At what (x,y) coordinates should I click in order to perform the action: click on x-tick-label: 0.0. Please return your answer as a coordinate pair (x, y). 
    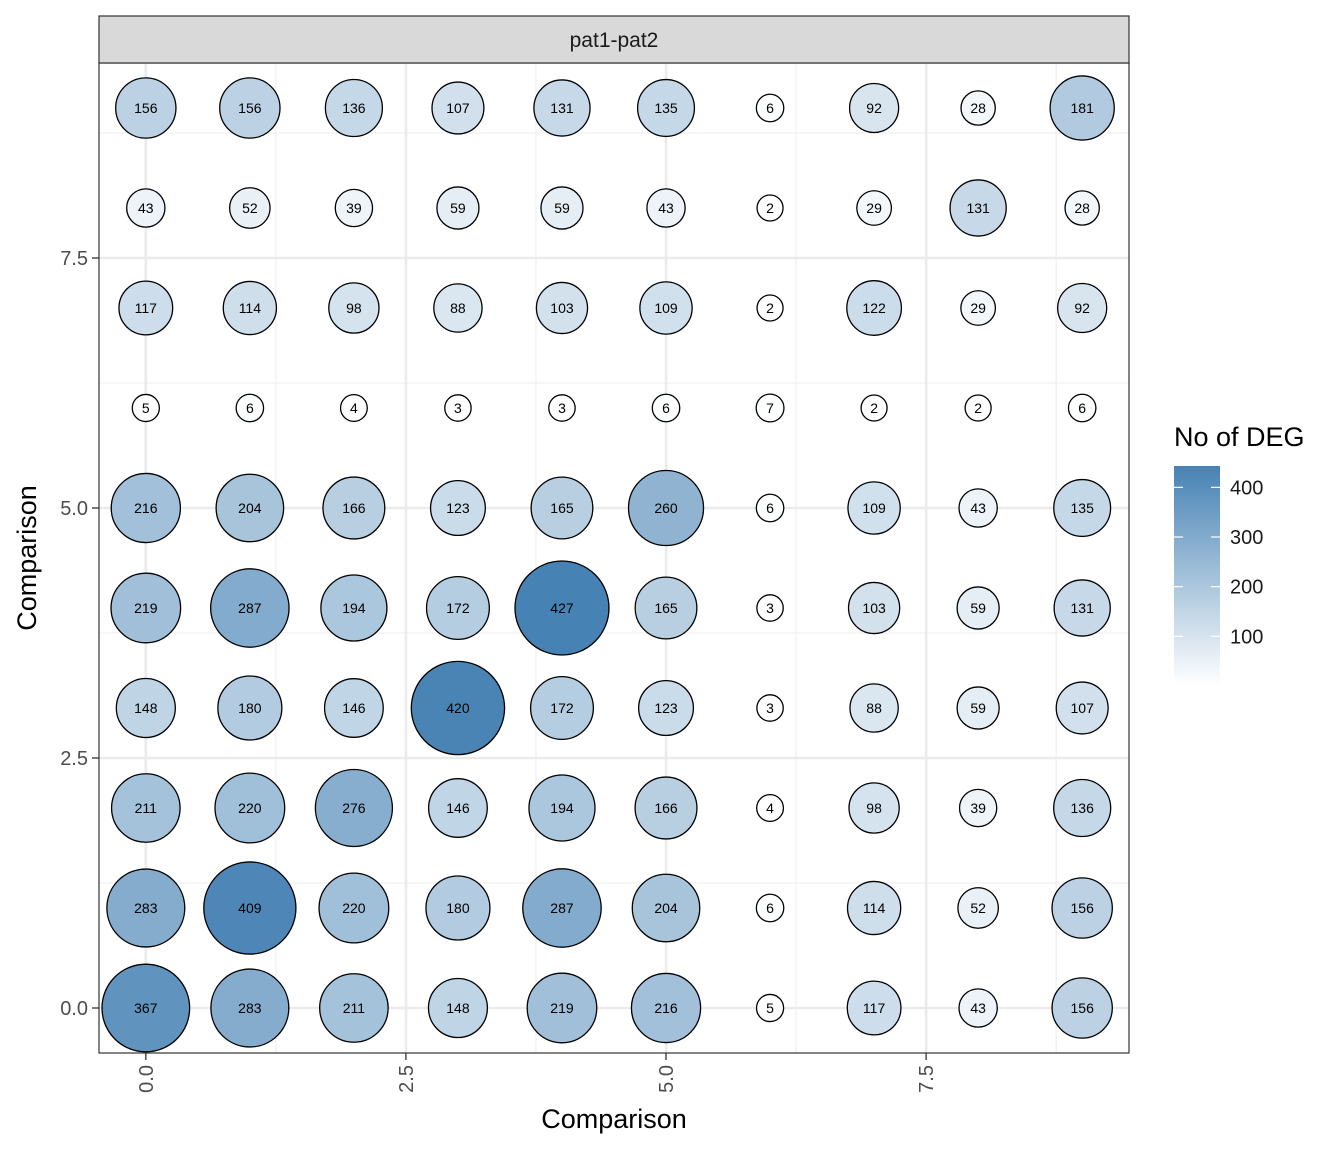
    Looking at the image, I should click on (147, 1079).